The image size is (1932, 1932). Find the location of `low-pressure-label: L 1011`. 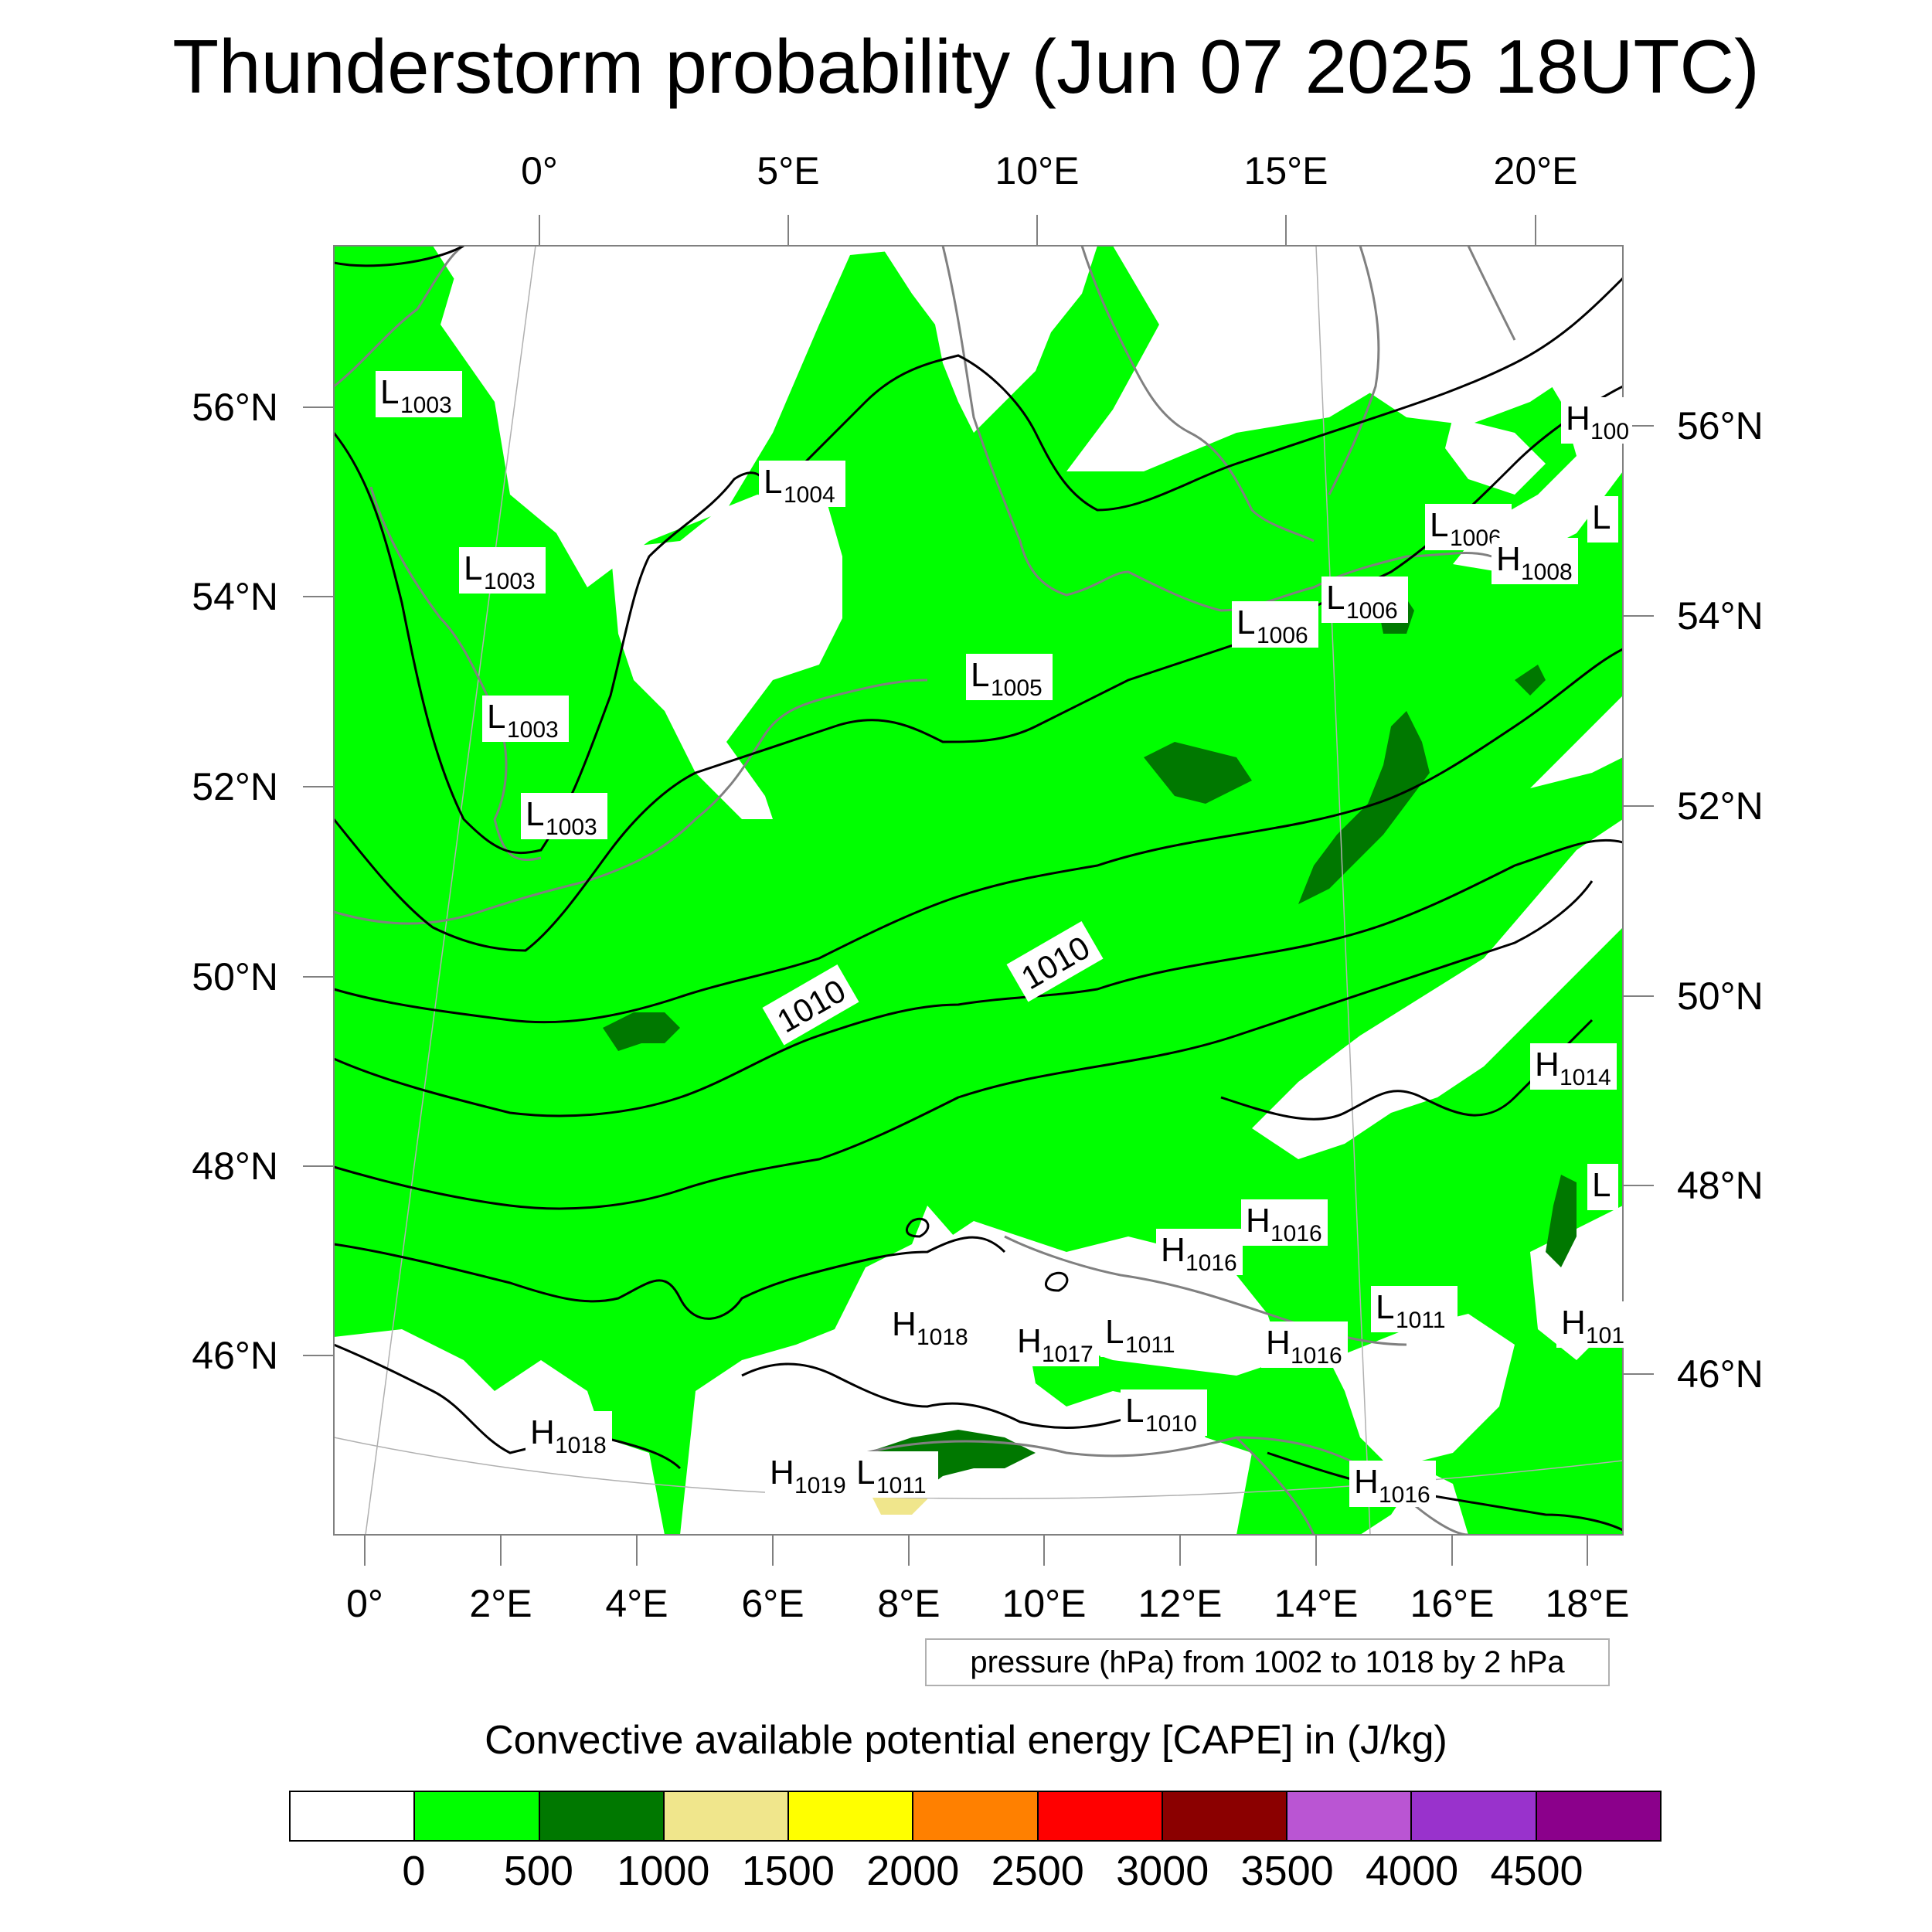

low-pressure-label: L 1011 is located at coordinates (1143, 1334).